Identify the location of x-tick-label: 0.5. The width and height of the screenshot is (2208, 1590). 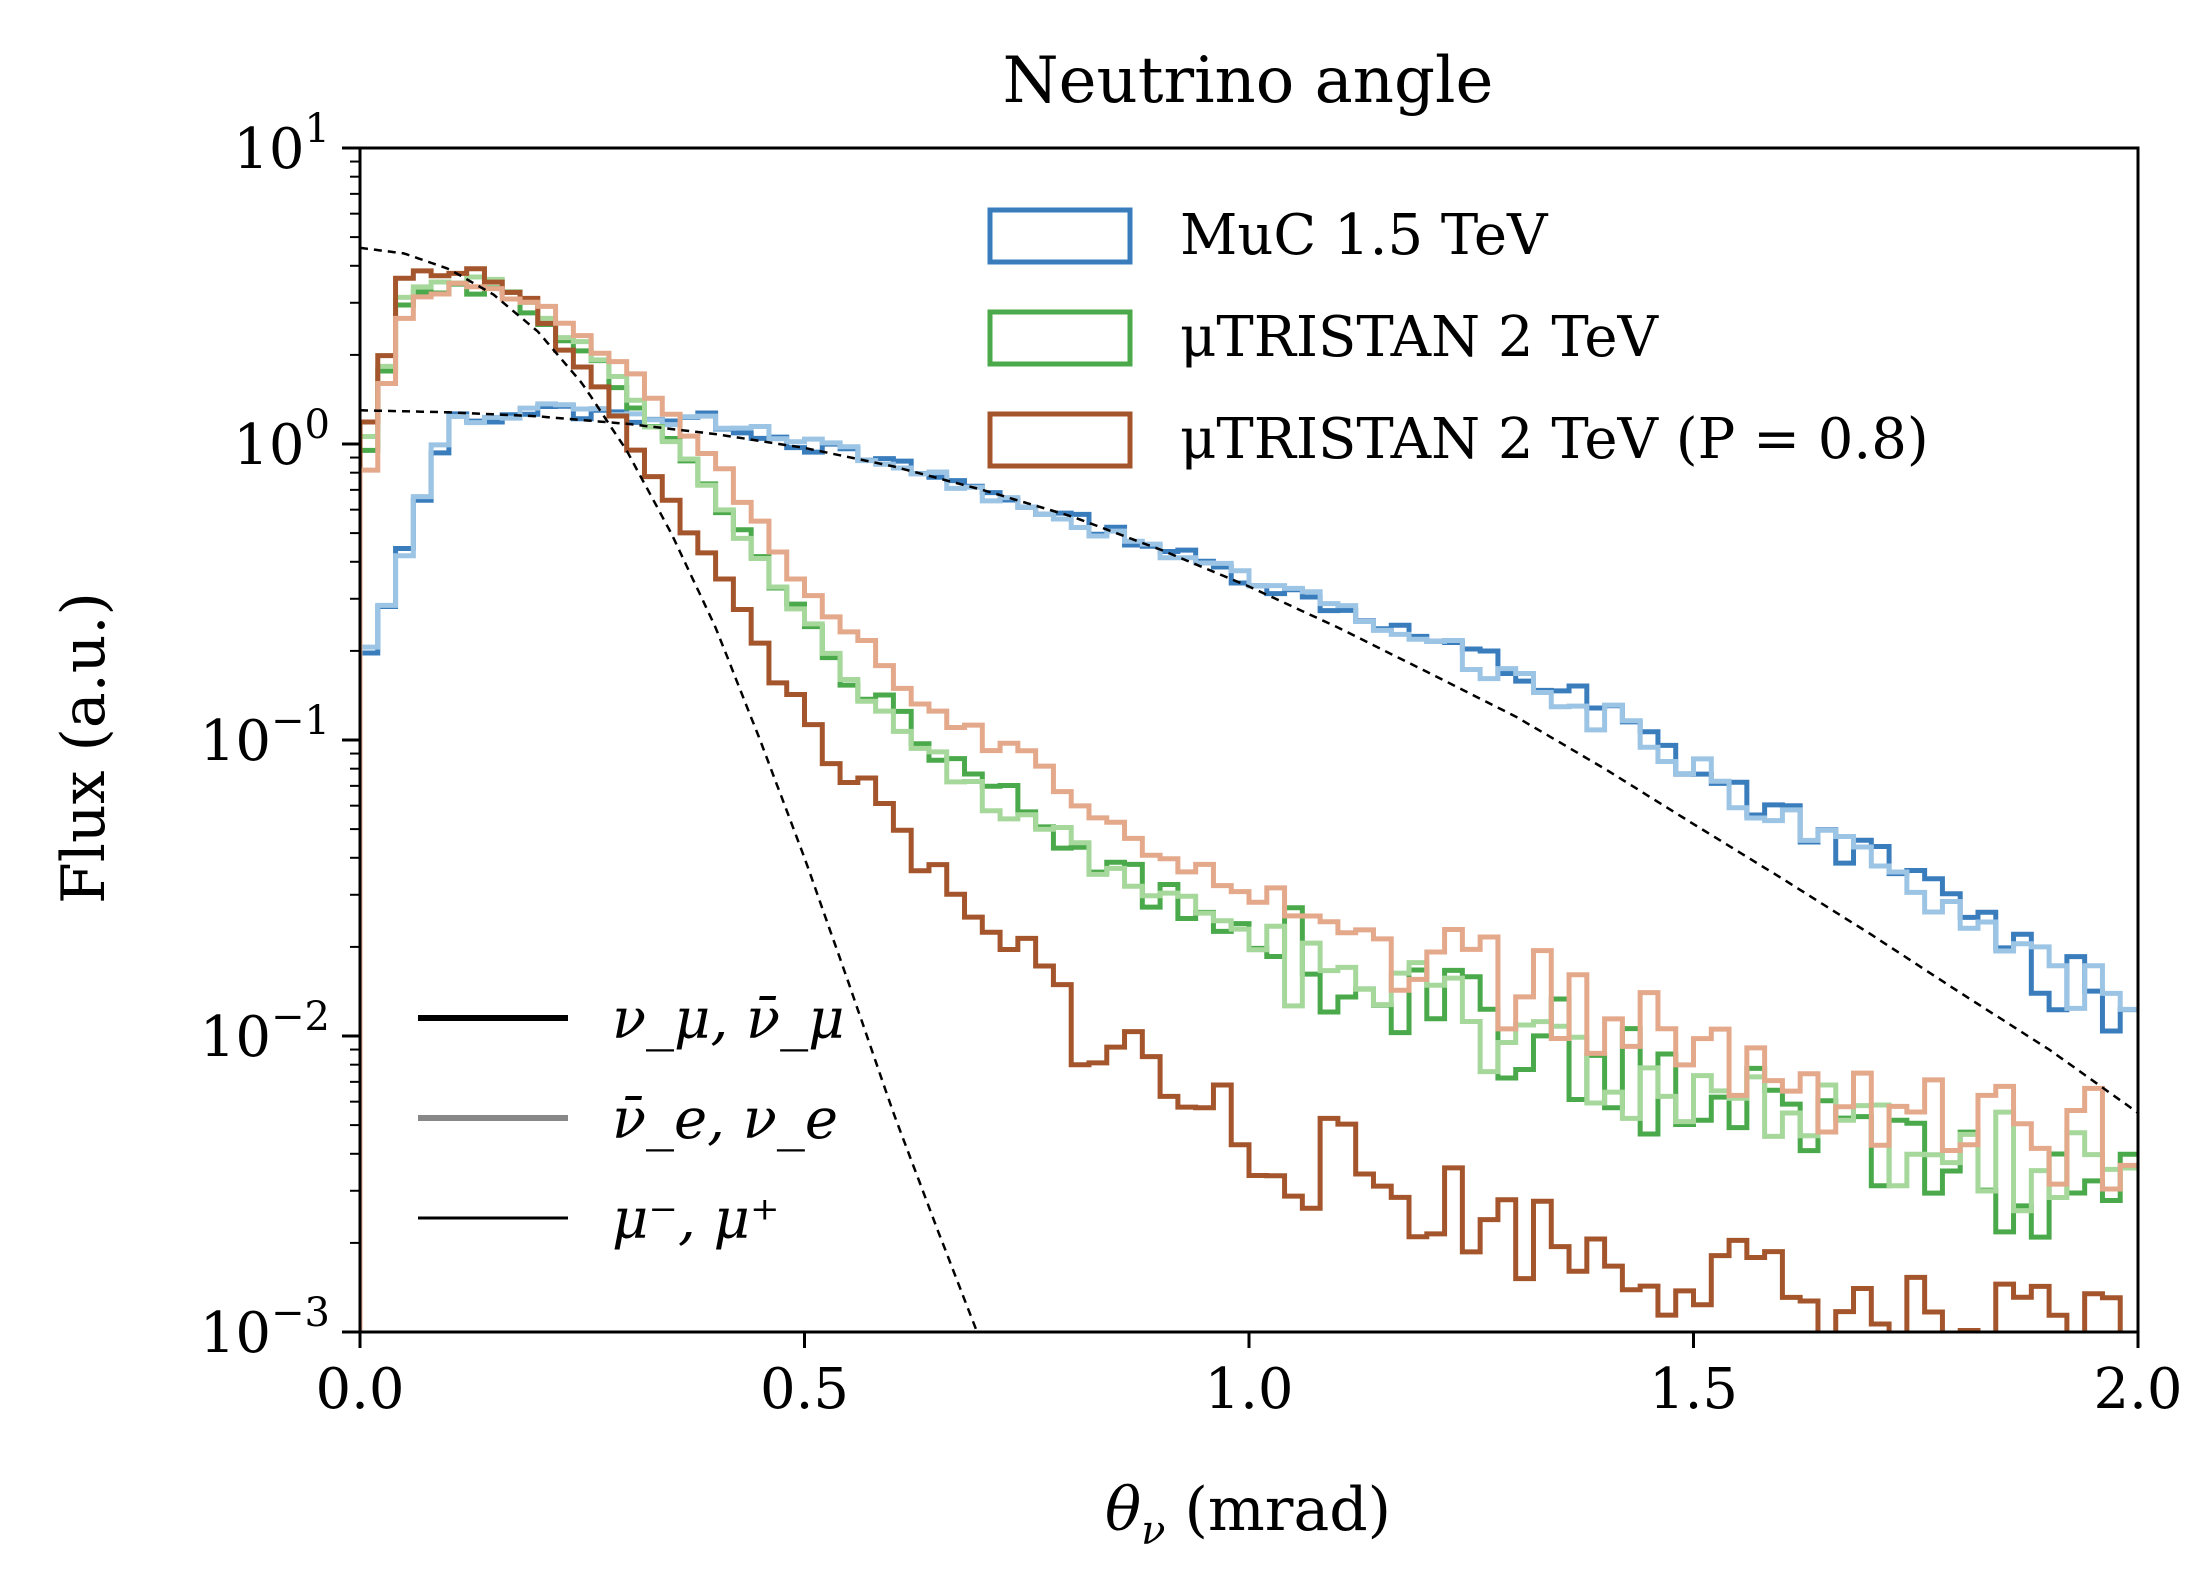
(804, 1389).